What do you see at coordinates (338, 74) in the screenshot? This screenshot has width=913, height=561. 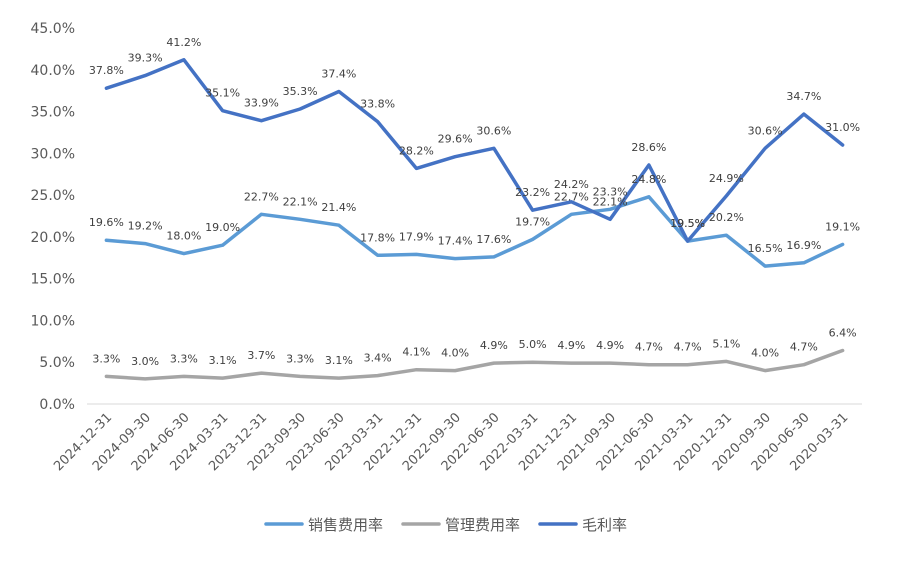 I see `data-label: 37.4%` at bounding box center [338, 74].